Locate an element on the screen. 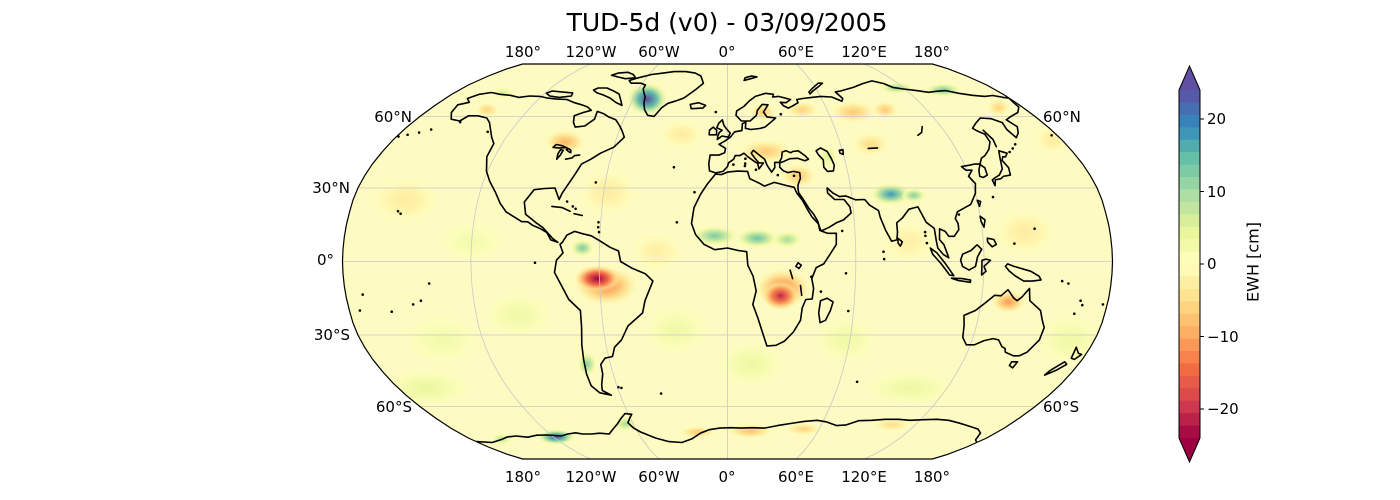  colorbar-axis-label: EWH [cm] is located at coordinates (1253, 262).